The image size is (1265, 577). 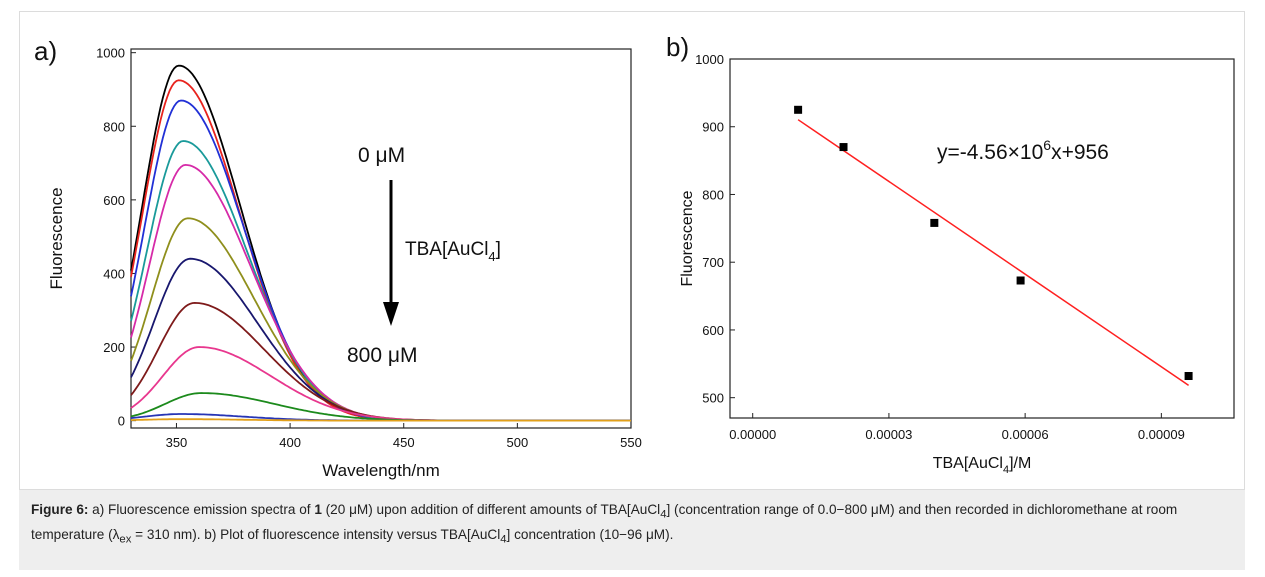 I want to click on annotation-start: 0 μM, so click(x=381, y=155).